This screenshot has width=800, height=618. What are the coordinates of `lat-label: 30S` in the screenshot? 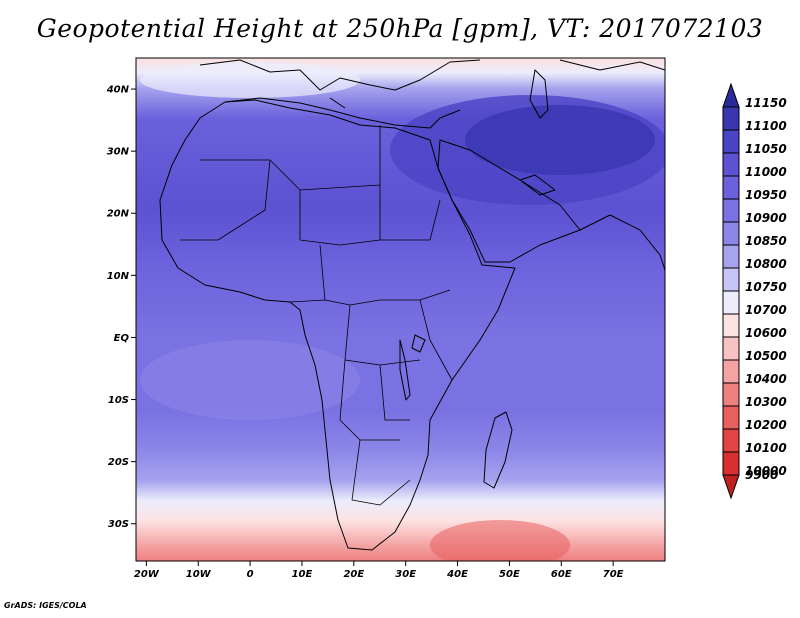 It's located at (118, 524).